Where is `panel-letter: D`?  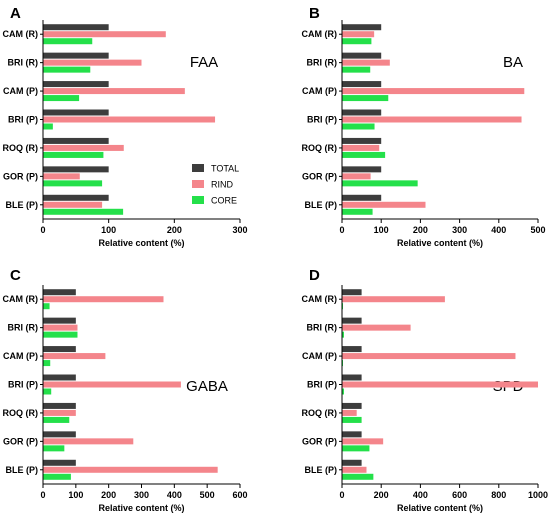
panel-letter: D is located at coordinates (314, 275).